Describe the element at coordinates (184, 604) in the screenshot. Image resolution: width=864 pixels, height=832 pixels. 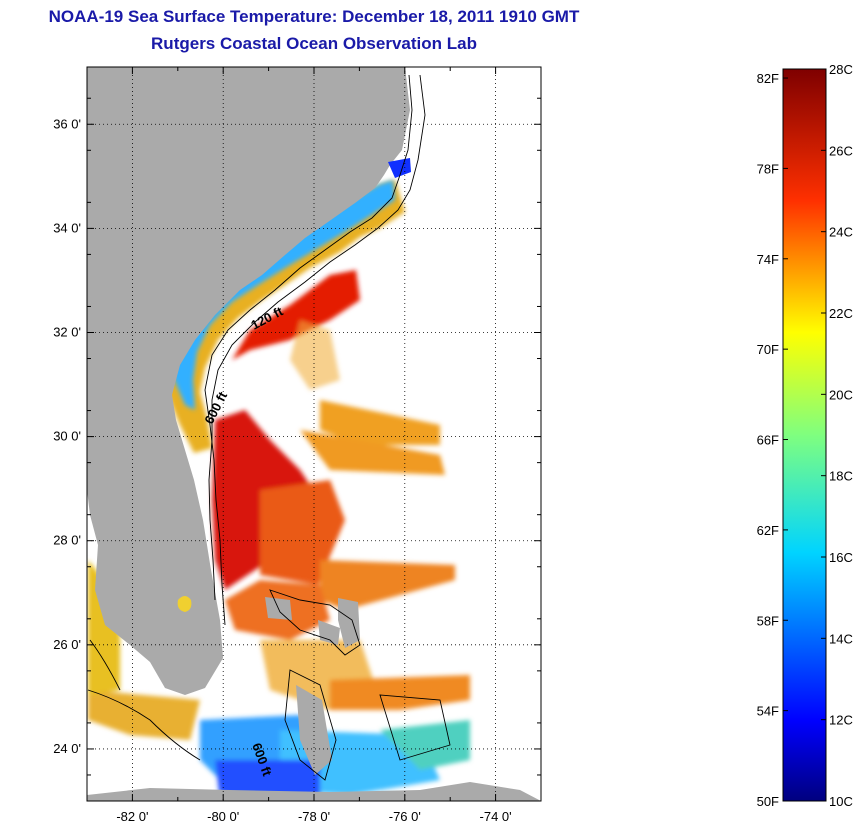
I see `lake-okeechobee` at that location.